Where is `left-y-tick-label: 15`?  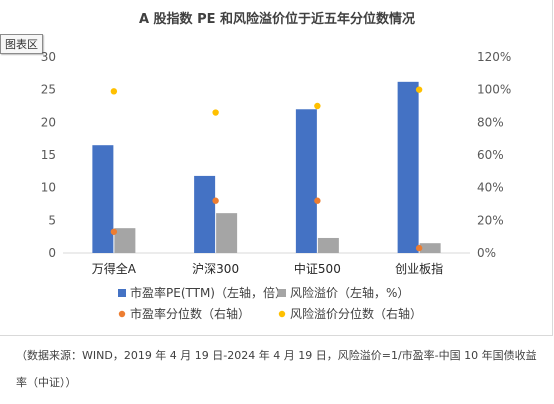 left-y-tick-label: 15 is located at coordinates (48, 155).